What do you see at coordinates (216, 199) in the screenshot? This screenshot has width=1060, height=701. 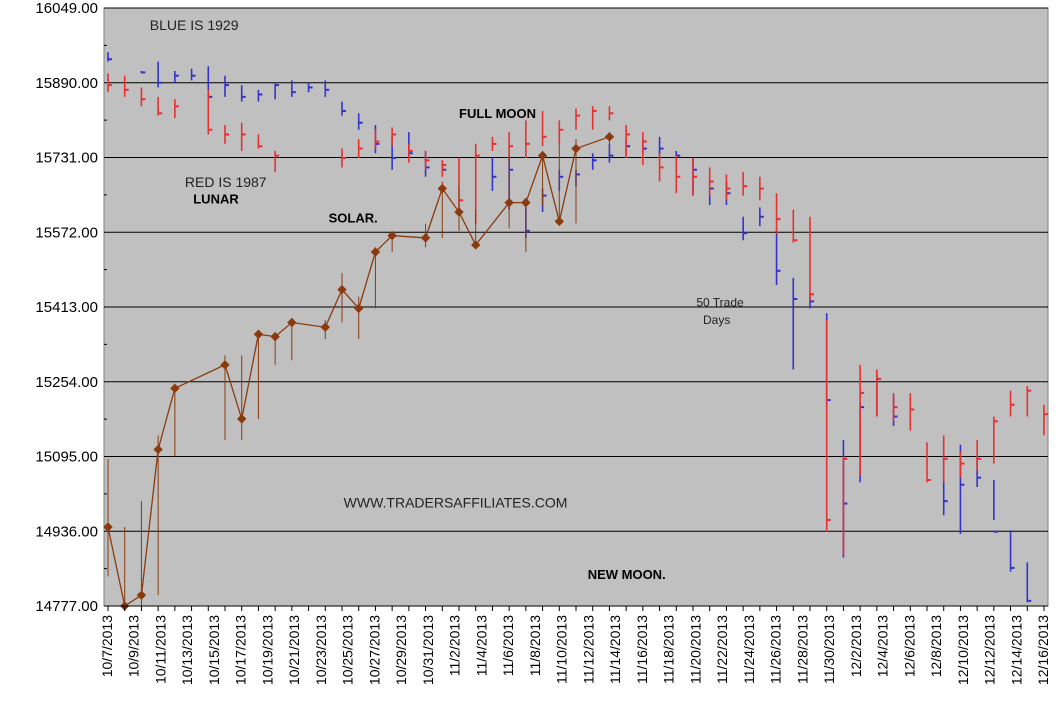 I see `annotation-label: LUNAR` at bounding box center [216, 199].